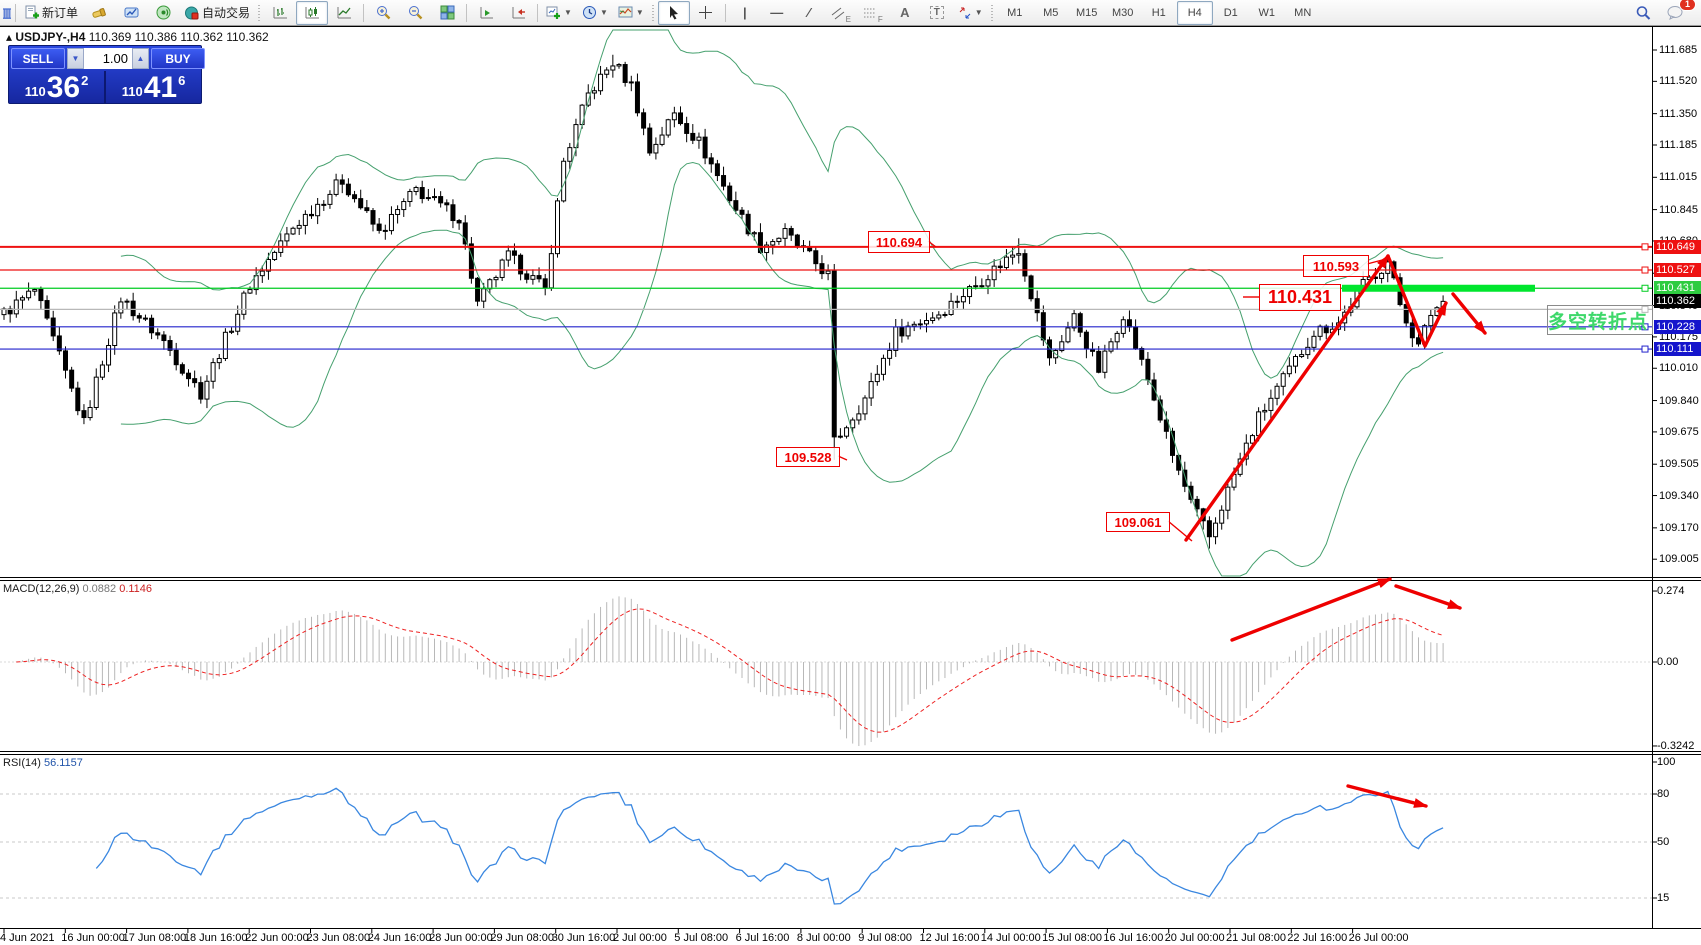 The image size is (1701, 945). What do you see at coordinates (1256, 938) in the screenshot?
I see `time-axis-label: 21 Jul 08:00` at bounding box center [1256, 938].